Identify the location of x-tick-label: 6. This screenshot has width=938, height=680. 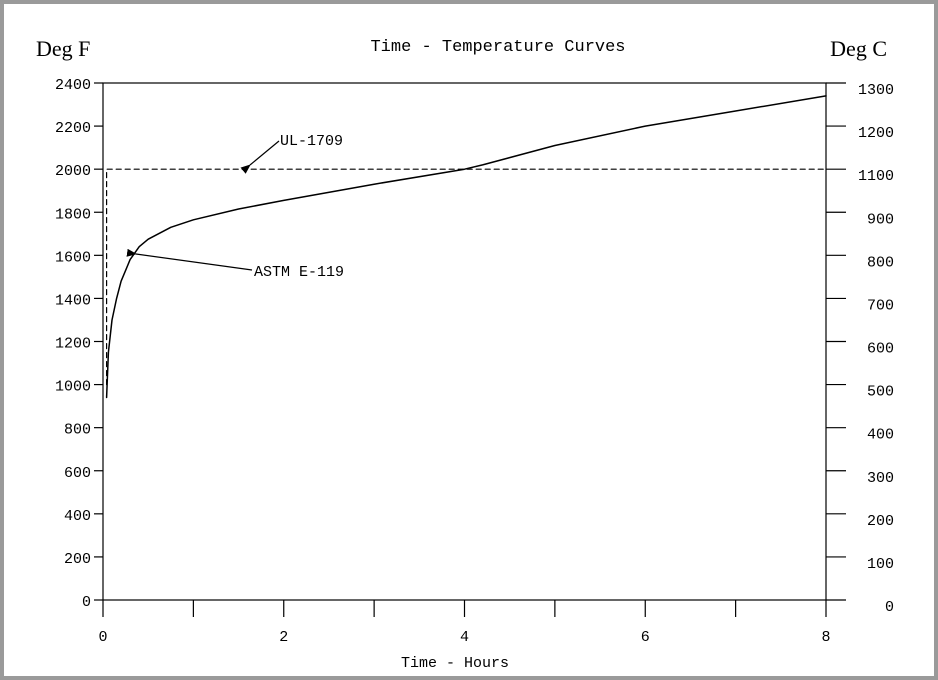
(645, 637).